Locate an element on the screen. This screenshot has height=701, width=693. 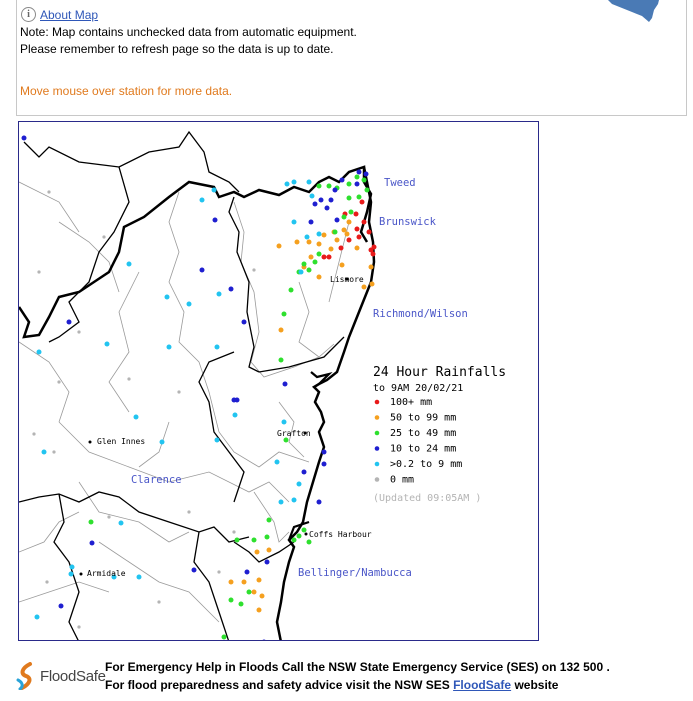
floodsafe-logo: FloodSafe is located at coordinates (61, 676).